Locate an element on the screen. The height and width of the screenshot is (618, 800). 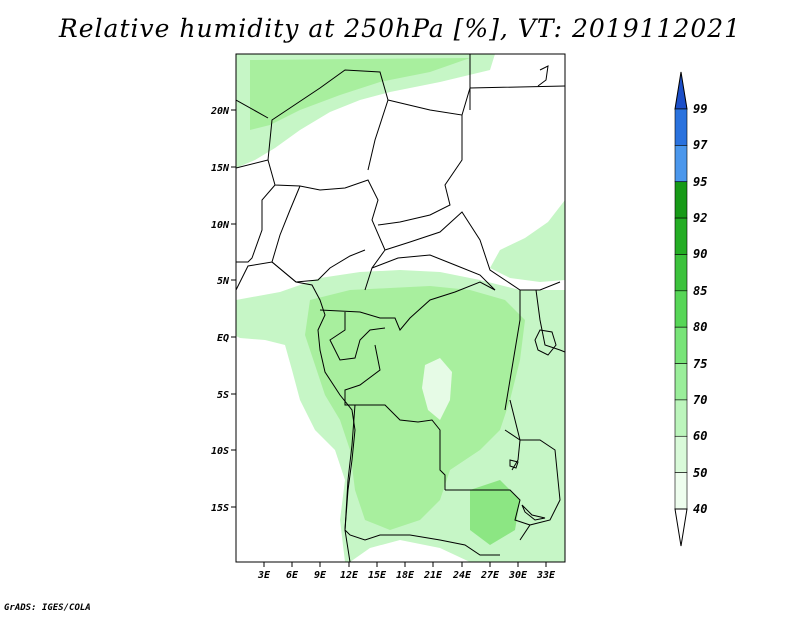
colorbar-label: 99 is located at coordinates (700, 109).